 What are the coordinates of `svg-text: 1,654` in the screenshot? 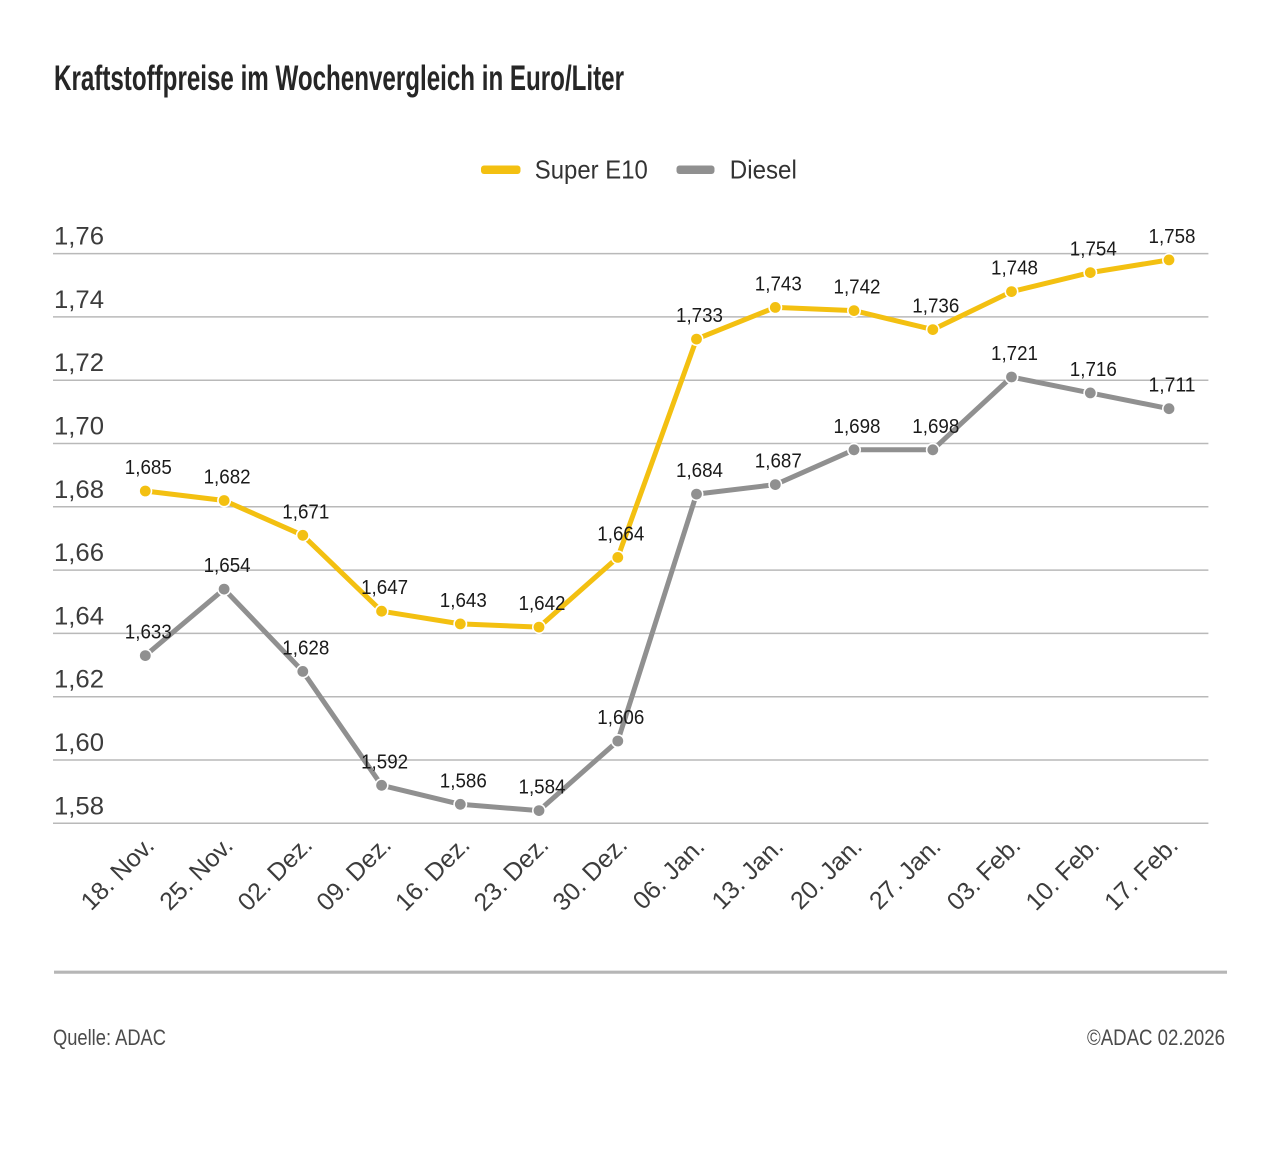 It's located at (227, 566).